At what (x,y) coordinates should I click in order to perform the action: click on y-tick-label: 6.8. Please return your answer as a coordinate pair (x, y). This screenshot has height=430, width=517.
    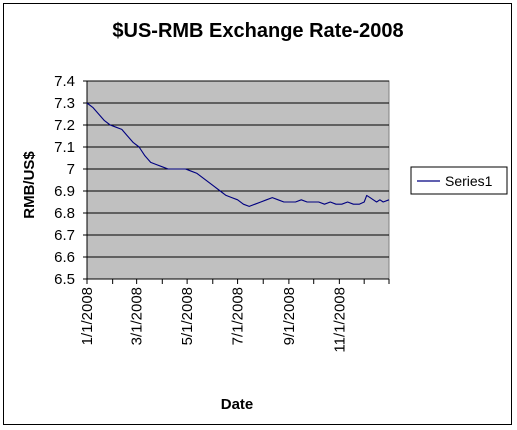
    Looking at the image, I should click on (64, 213).